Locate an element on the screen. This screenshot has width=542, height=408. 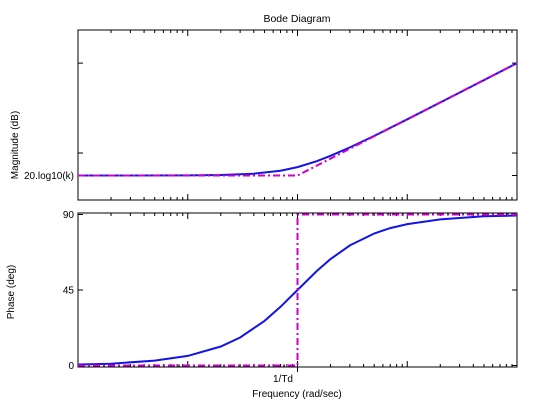
phase-y-axis-label: Phase (deg) is located at coordinates (11, 292).